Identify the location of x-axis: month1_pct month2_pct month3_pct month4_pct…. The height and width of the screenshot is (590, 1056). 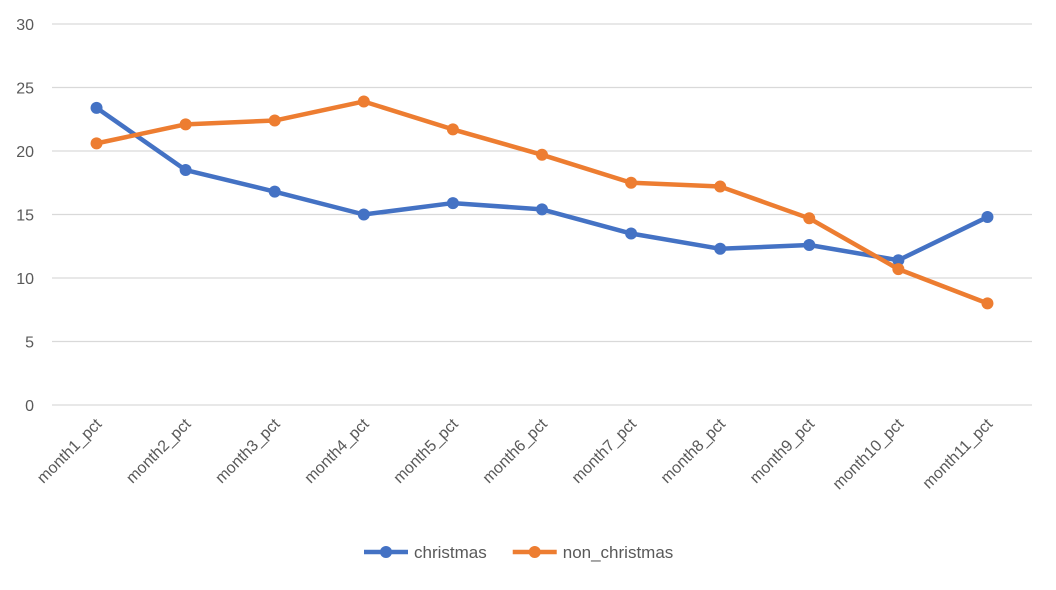
(515, 454).